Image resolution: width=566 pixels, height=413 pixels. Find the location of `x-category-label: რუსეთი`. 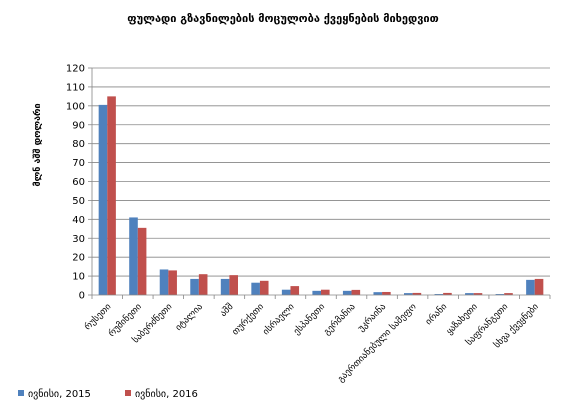

x-category-label: რუსეთი is located at coordinates (97, 316).